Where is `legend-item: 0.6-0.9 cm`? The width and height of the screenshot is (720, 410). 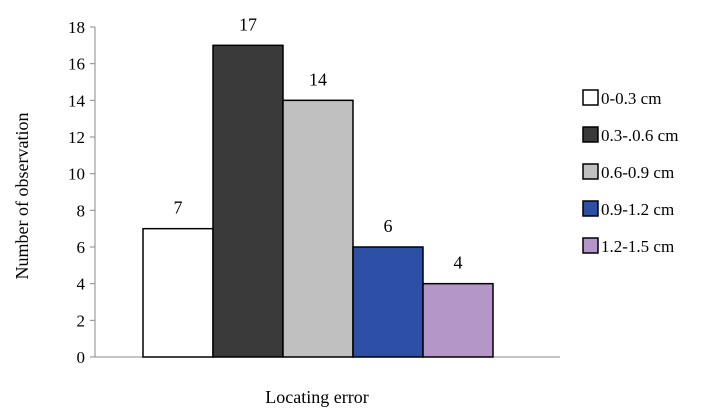
legend-item: 0.6-0.9 cm is located at coordinates (628, 172).